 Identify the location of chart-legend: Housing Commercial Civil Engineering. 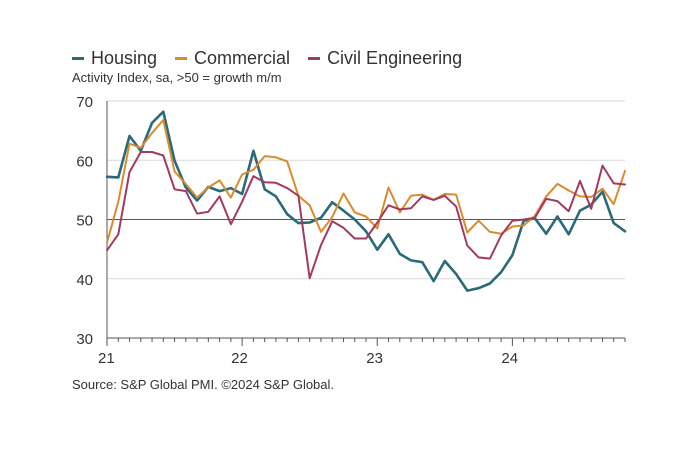
(267, 58).